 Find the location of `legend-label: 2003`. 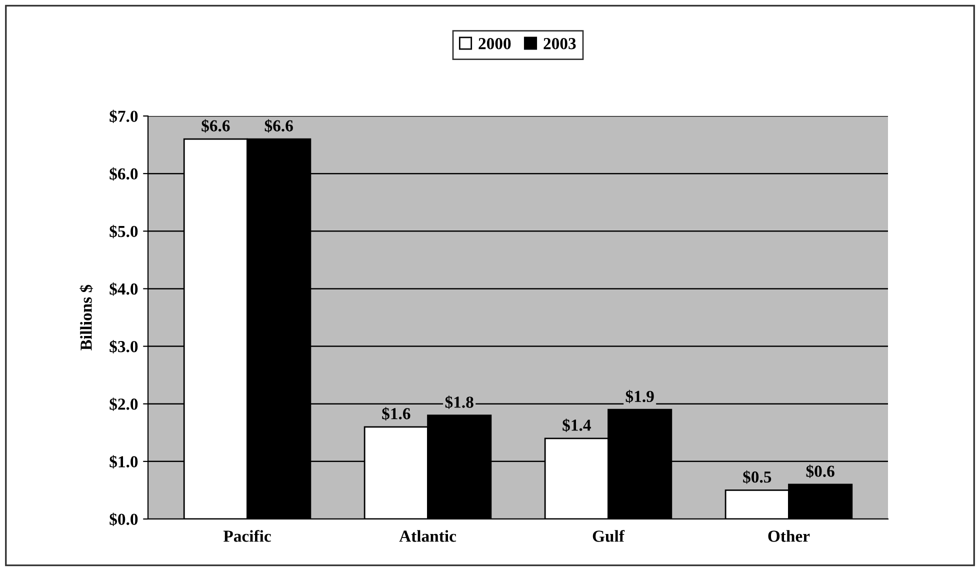

legend-label: 2003 is located at coordinates (560, 44).